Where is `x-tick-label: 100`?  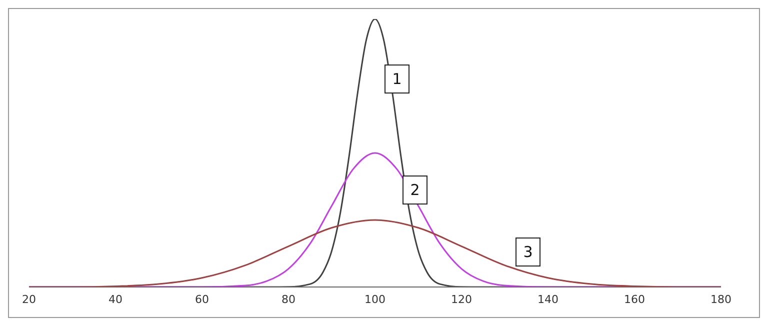
x-tick-label: 100 is located at coordinates (375, 299).